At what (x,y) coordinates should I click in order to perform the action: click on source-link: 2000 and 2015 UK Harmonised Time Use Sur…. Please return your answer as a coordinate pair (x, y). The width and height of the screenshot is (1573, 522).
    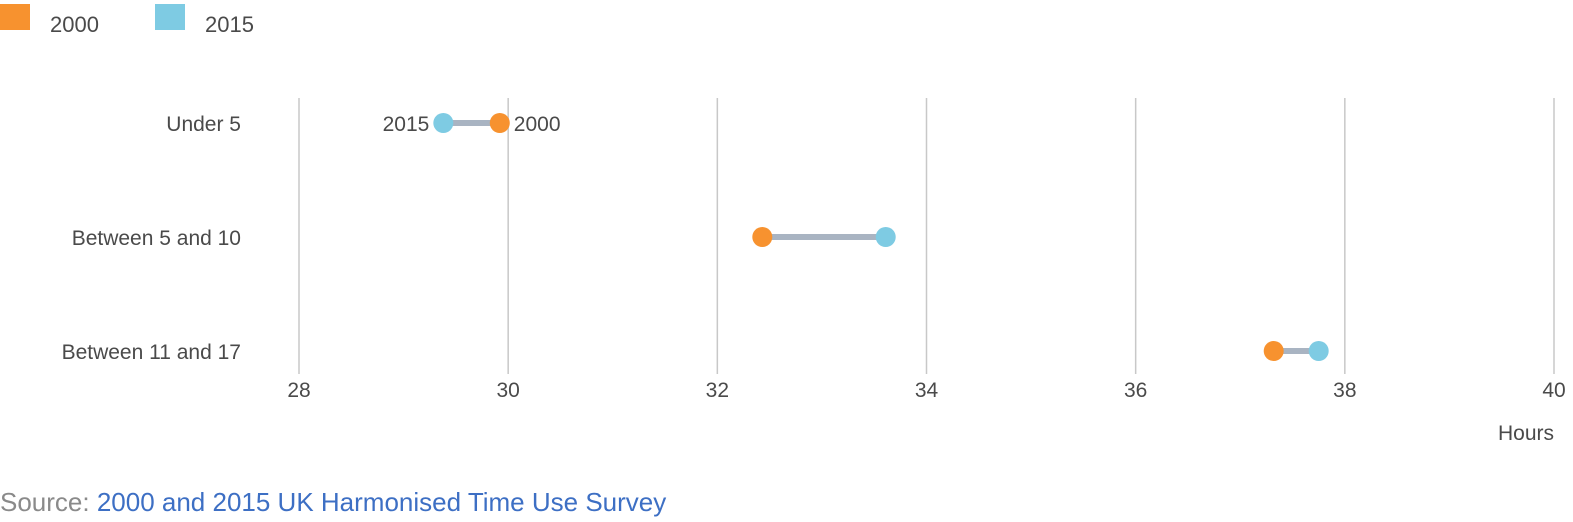
    Looking at the image, I should click on (381, 502).